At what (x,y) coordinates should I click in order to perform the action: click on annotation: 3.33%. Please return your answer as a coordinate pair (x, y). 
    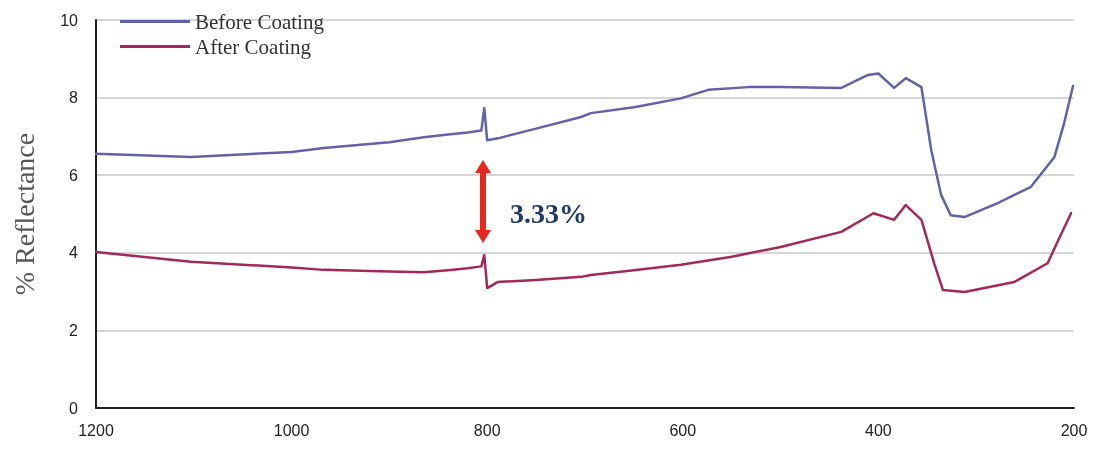
    Looking at the image, I should click on (548, 213).